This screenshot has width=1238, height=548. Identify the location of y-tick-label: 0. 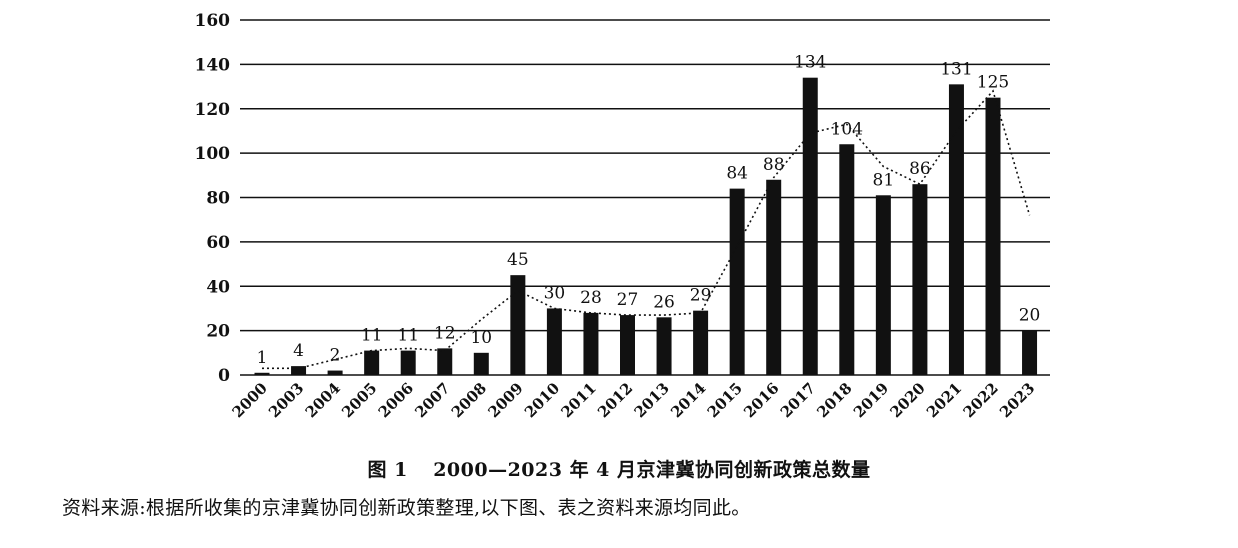
(224, 376).